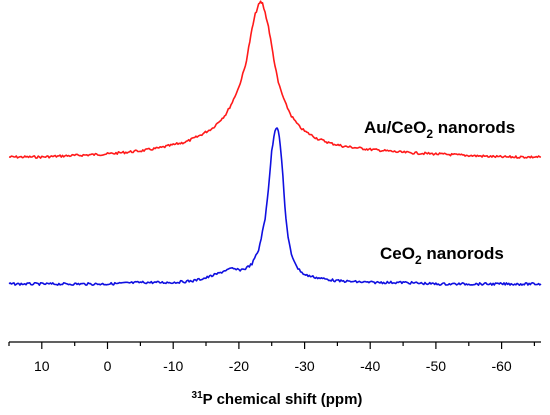 This screenshot has width=550, height=415. Describe the element at coordinates (501, 366) in the screenshot. I see `x-tick-label: -60` at that location.